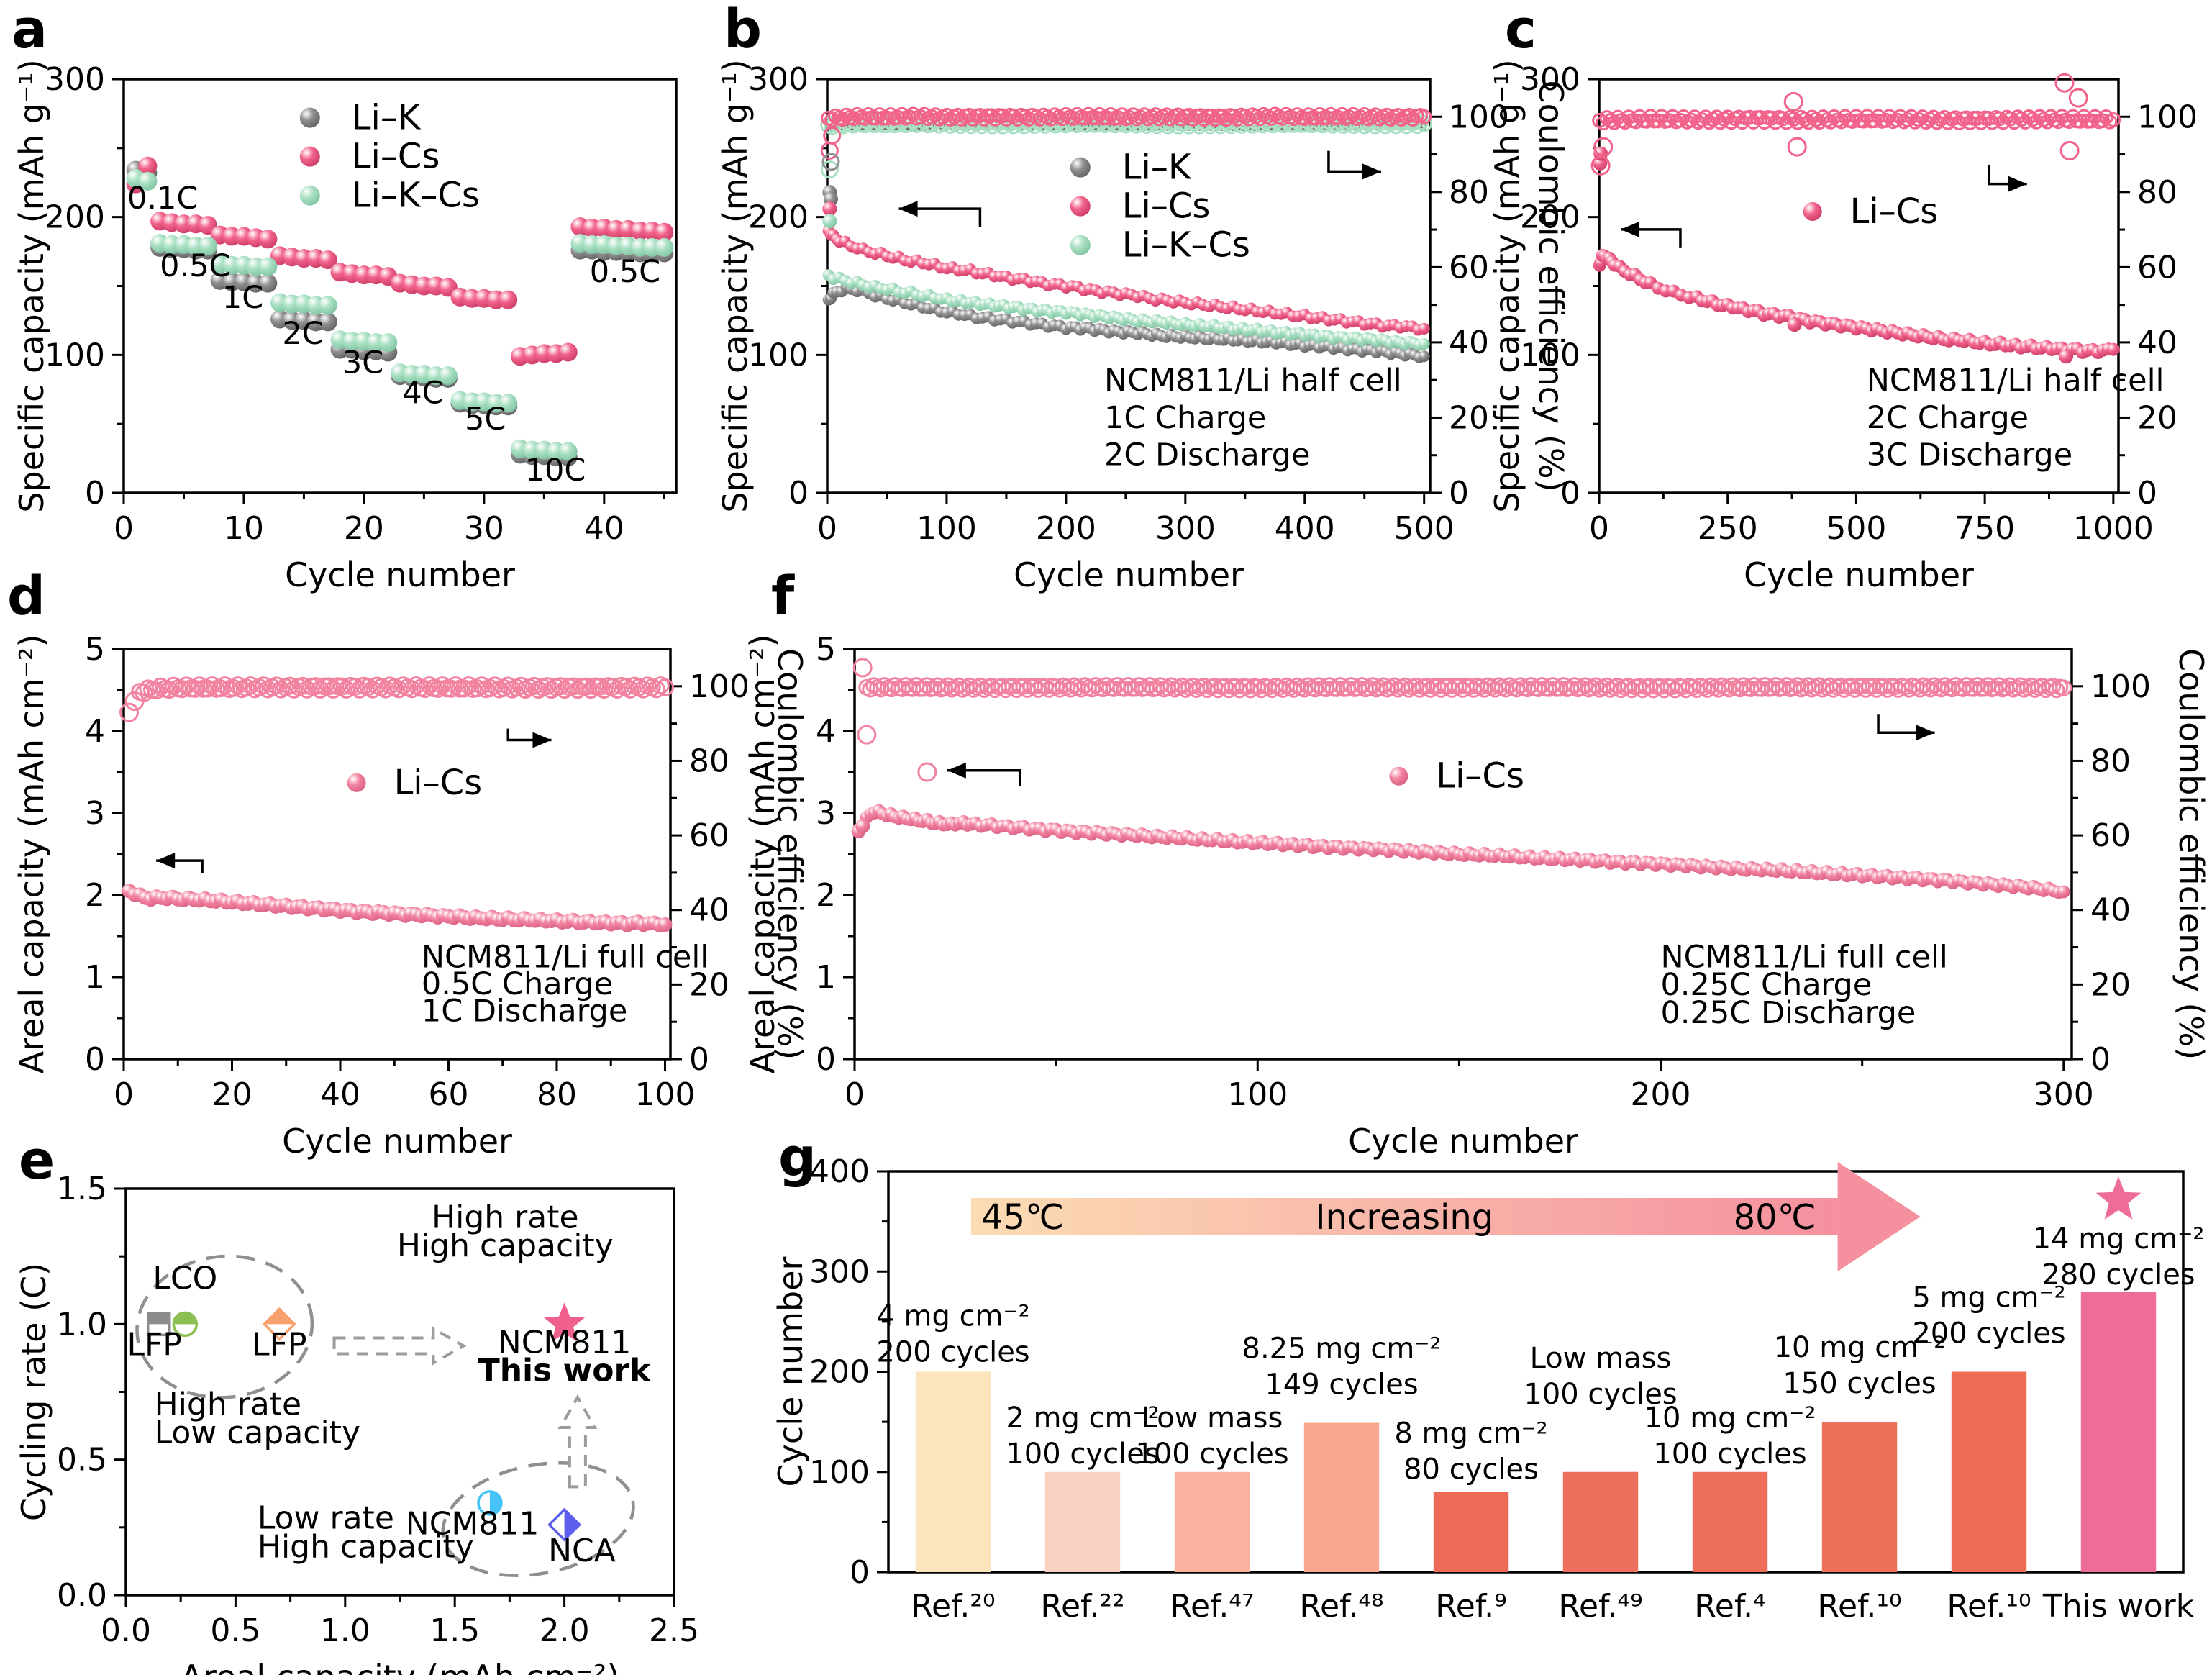 Image resolution: width=2212 pixels, height=1675 pixels. I want to click on svg-text: Ref.²², so click(1082, 1606).